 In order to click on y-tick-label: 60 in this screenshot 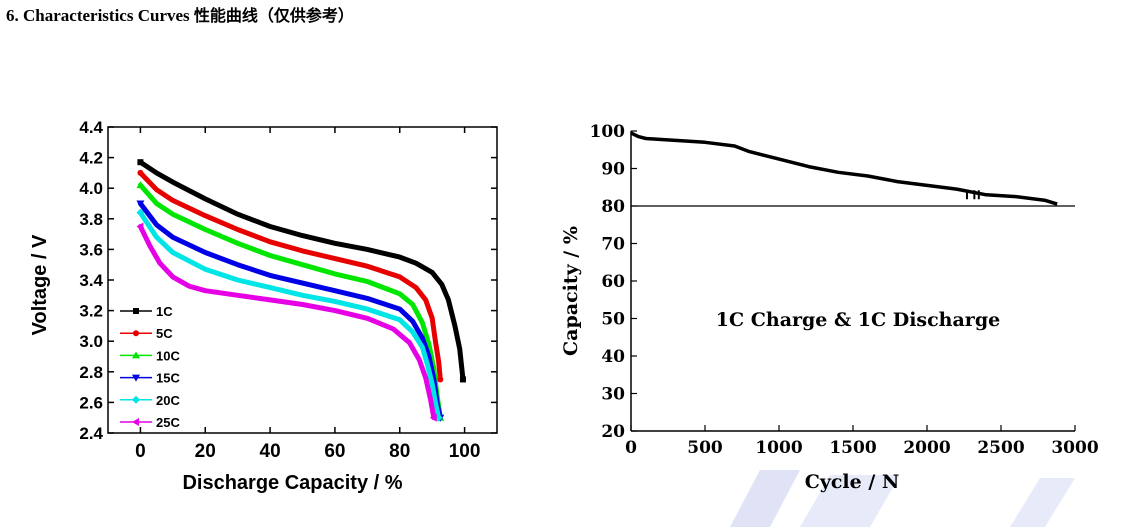, I will do `click(613, 282)`.